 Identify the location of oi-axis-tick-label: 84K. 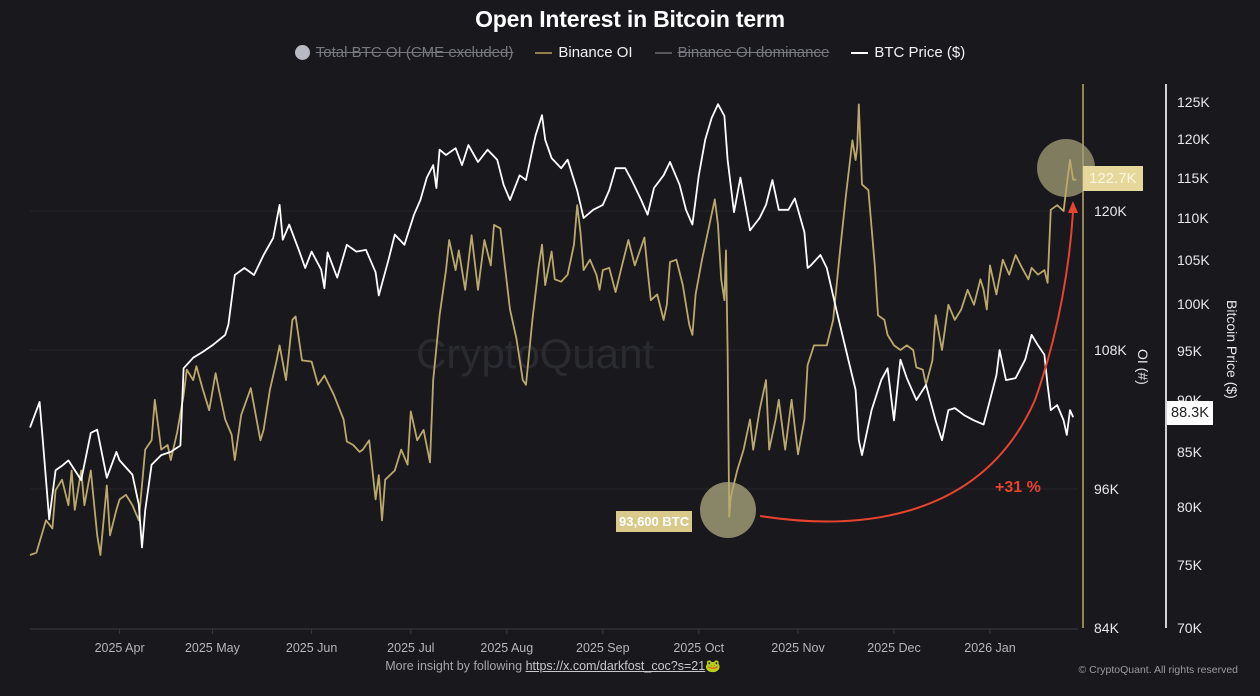
(1106, 628).